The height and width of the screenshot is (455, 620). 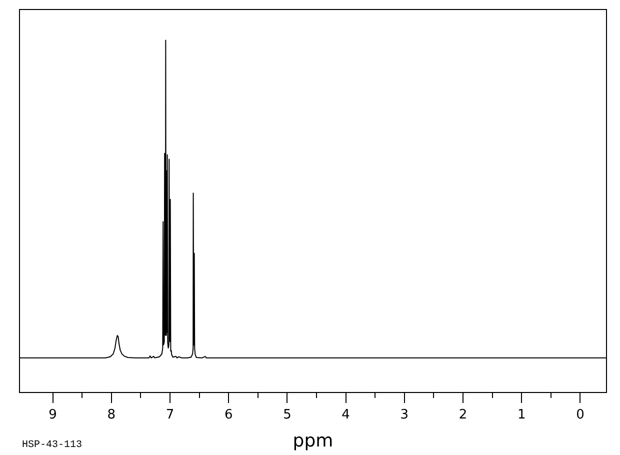 What do you see at coordinates (52, 445) in the screenshot?
I see `text: HSP-43-113` at bounding box center [52, 445].